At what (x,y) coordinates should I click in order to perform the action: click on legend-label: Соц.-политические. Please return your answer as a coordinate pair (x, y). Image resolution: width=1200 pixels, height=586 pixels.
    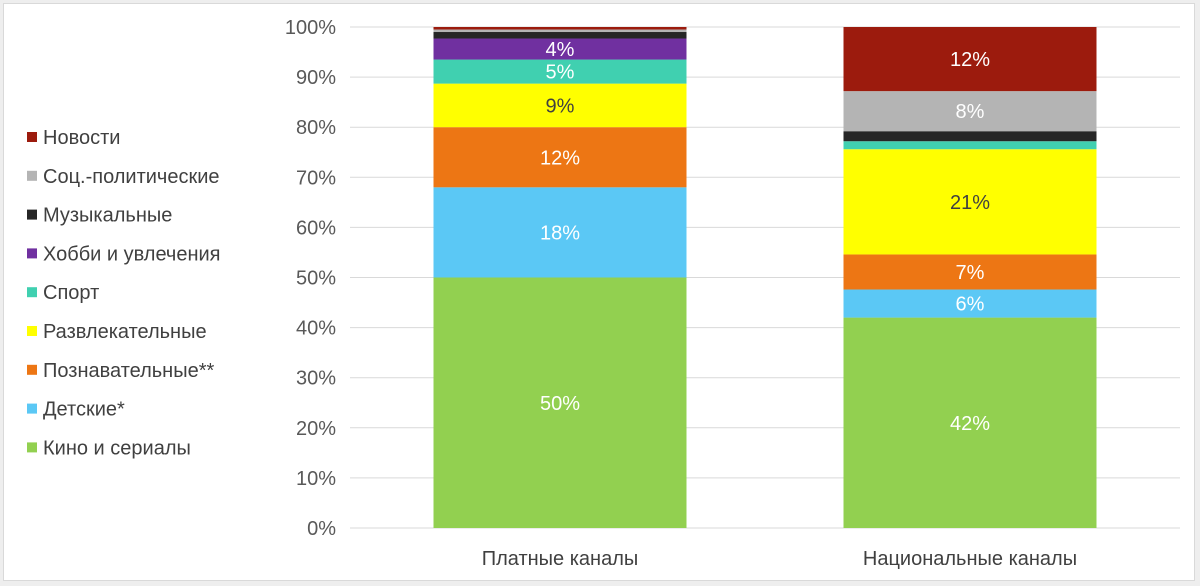
    Looking at the image, I should click on (131, 177).